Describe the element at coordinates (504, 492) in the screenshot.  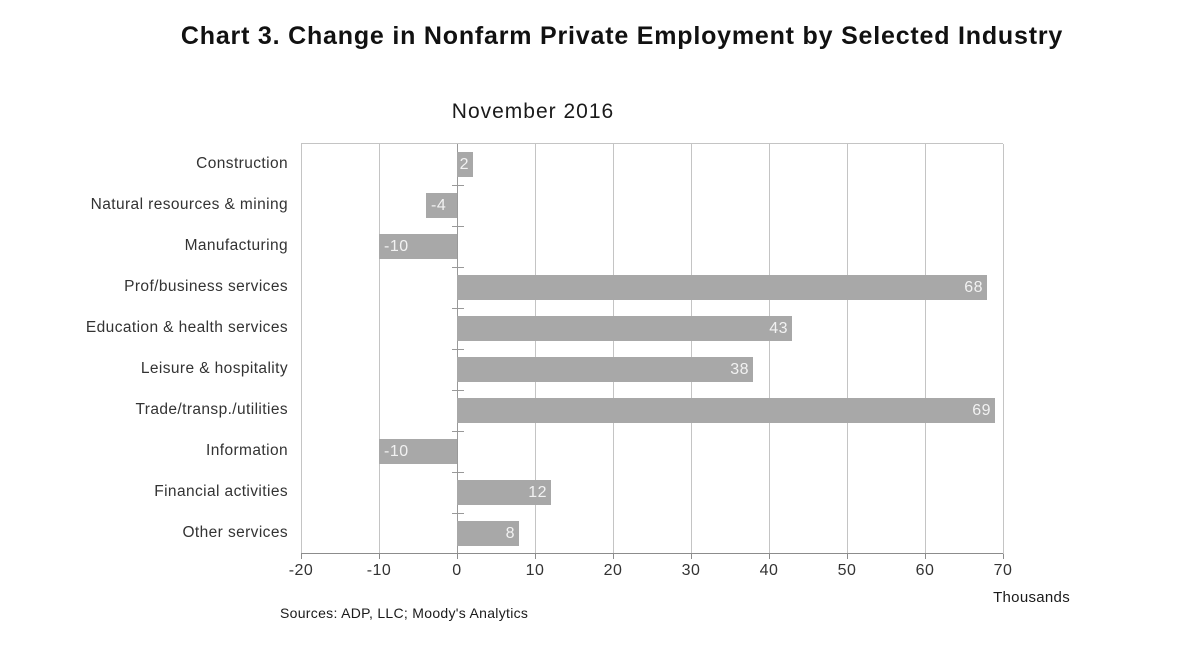
I see `bar: 12` at that location.